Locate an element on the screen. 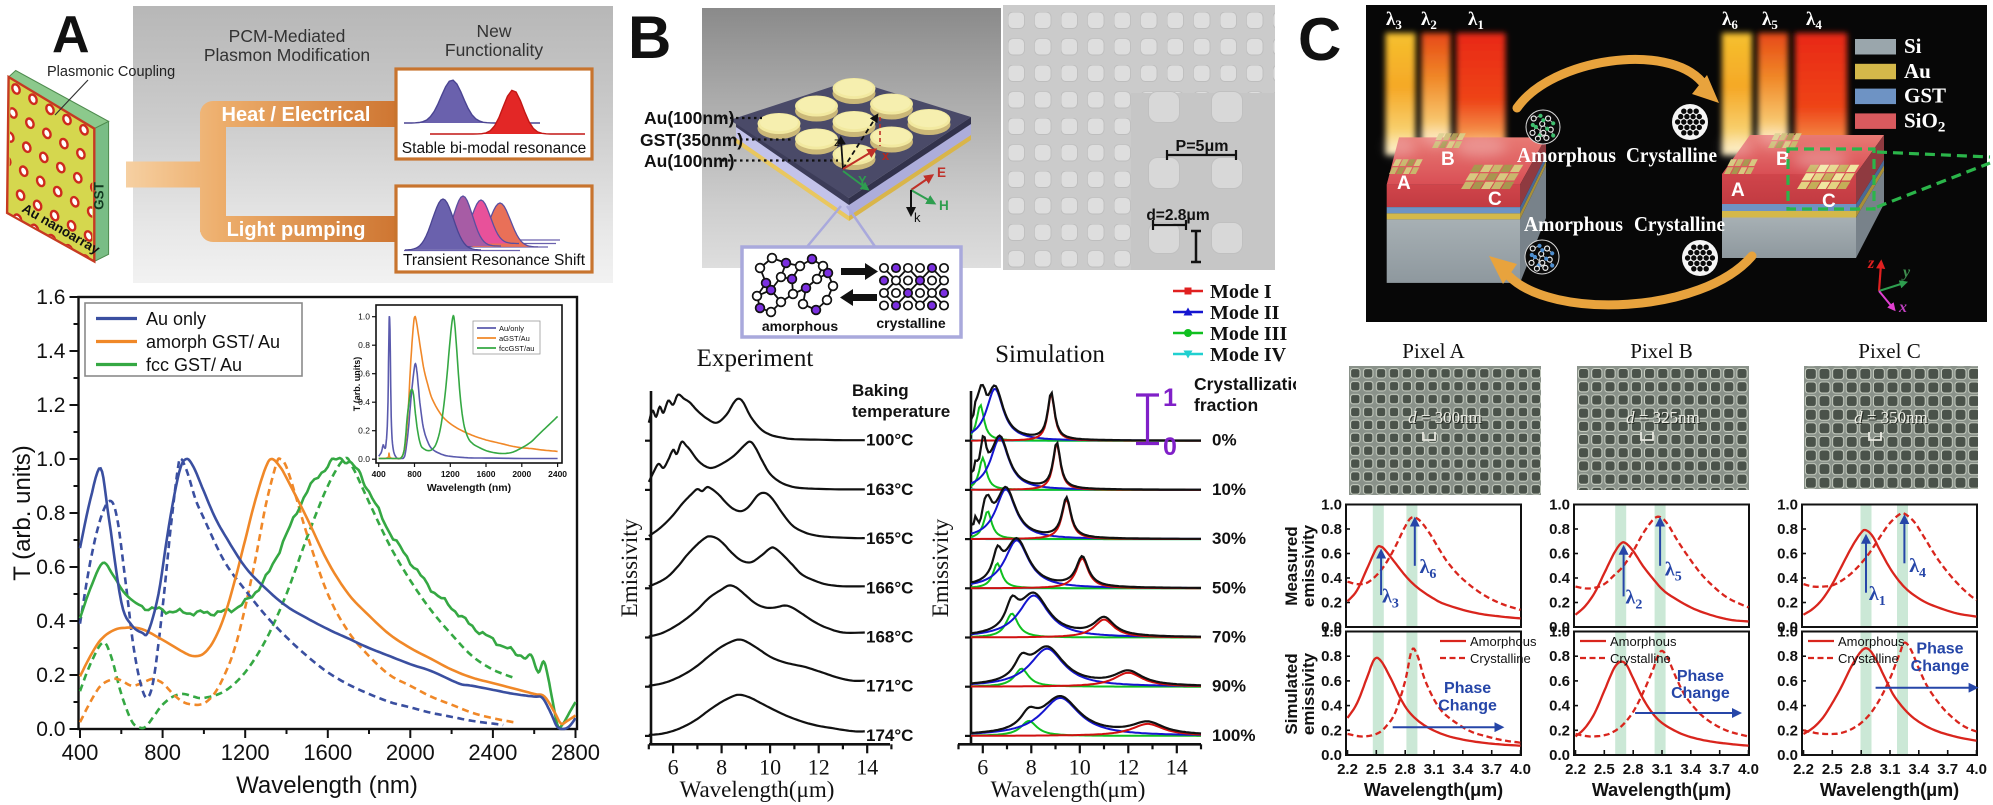 The height and width of the screenshot is (805, 1993). svg-text: Emissivity is located at coordinates (940, 567).